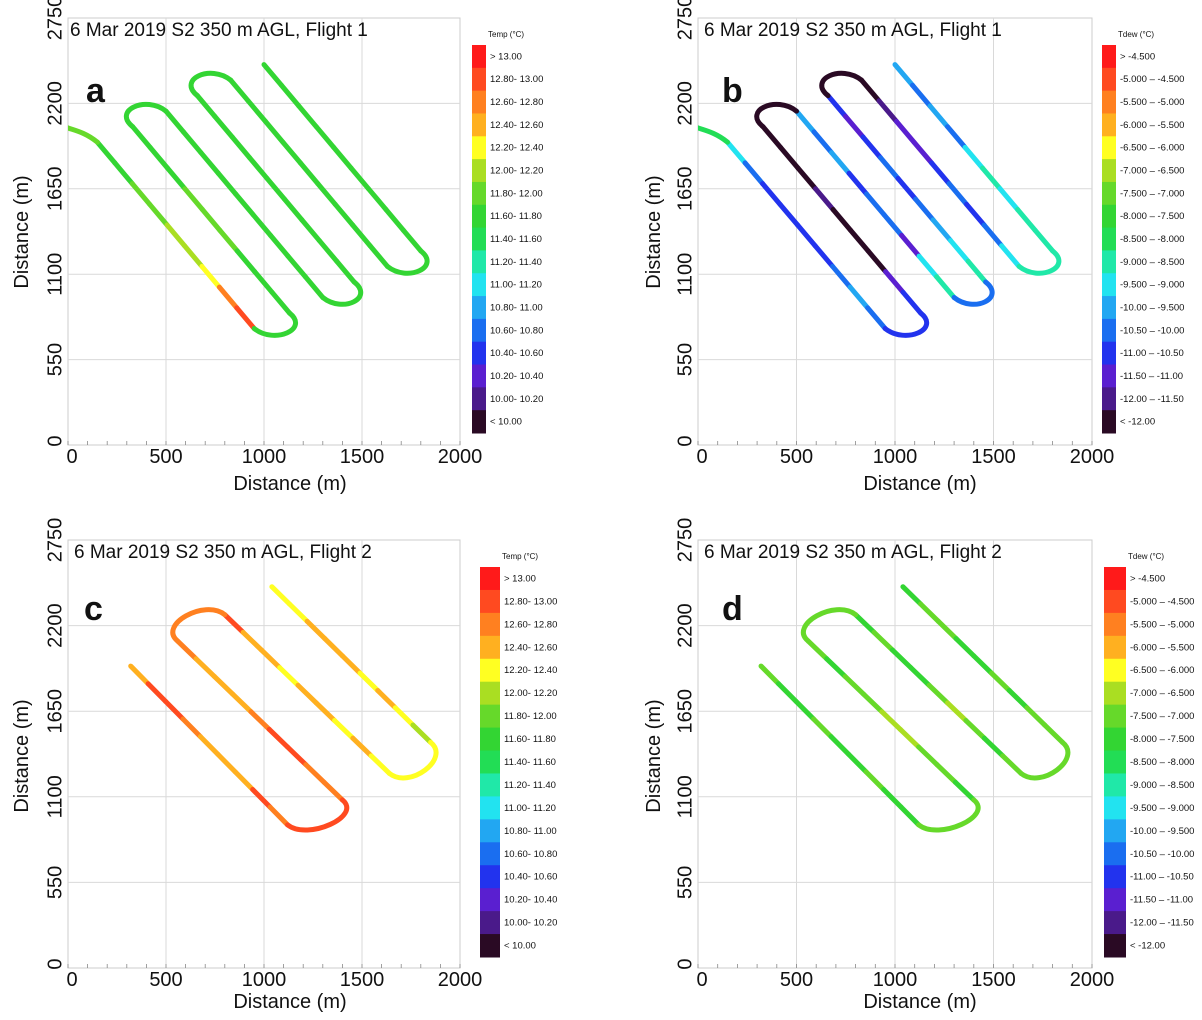 Image resolution: width=1202 pixels, height=1020 pixels. I want to click on legend-label: 11.40- 11.60, so click(530, 762).